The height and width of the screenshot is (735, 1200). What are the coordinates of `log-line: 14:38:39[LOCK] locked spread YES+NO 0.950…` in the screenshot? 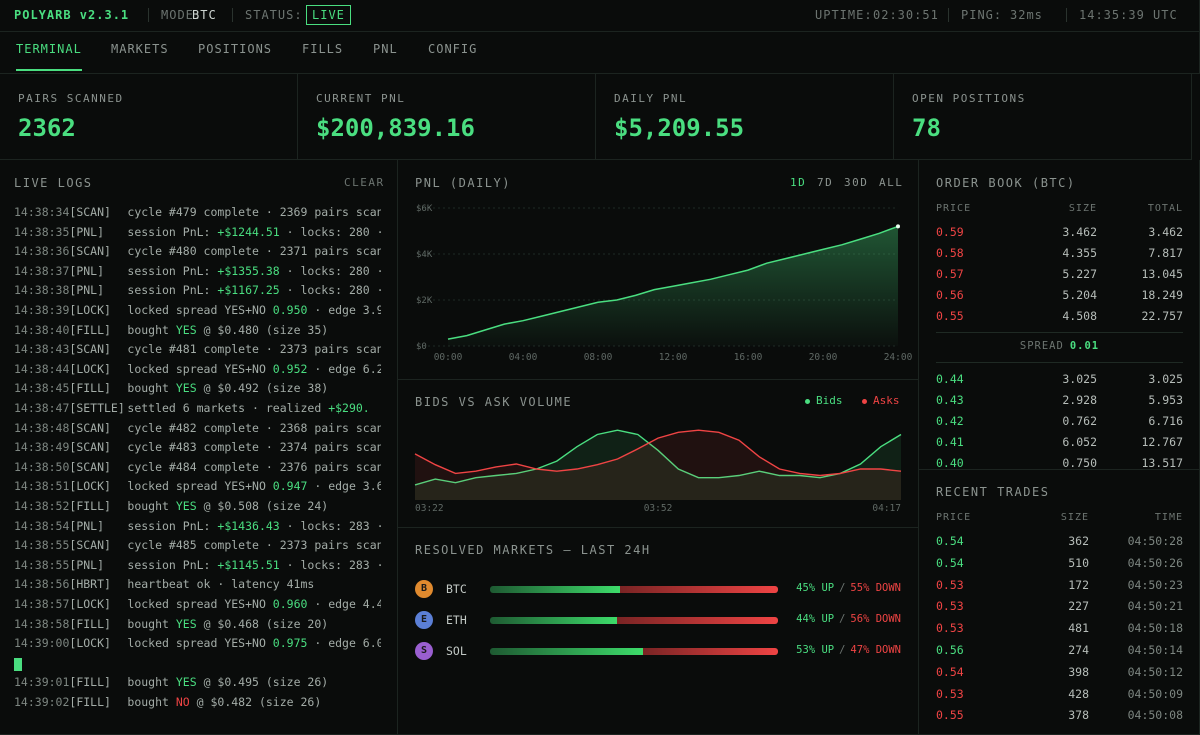 It's located at (197, 310).